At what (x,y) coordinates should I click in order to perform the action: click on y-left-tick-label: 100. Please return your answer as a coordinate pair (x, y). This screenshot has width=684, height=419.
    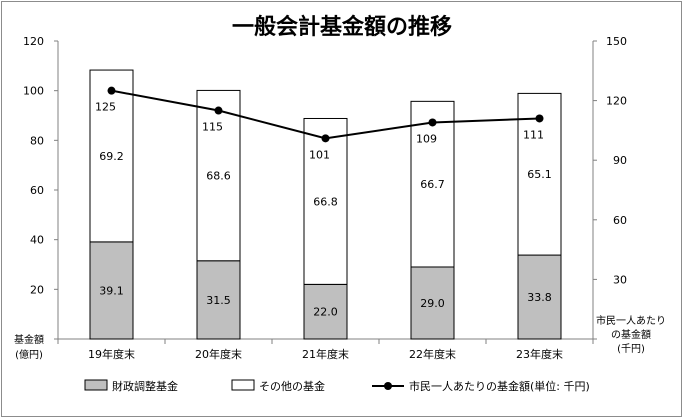
    Looking at the image, I should click on (33, 91).